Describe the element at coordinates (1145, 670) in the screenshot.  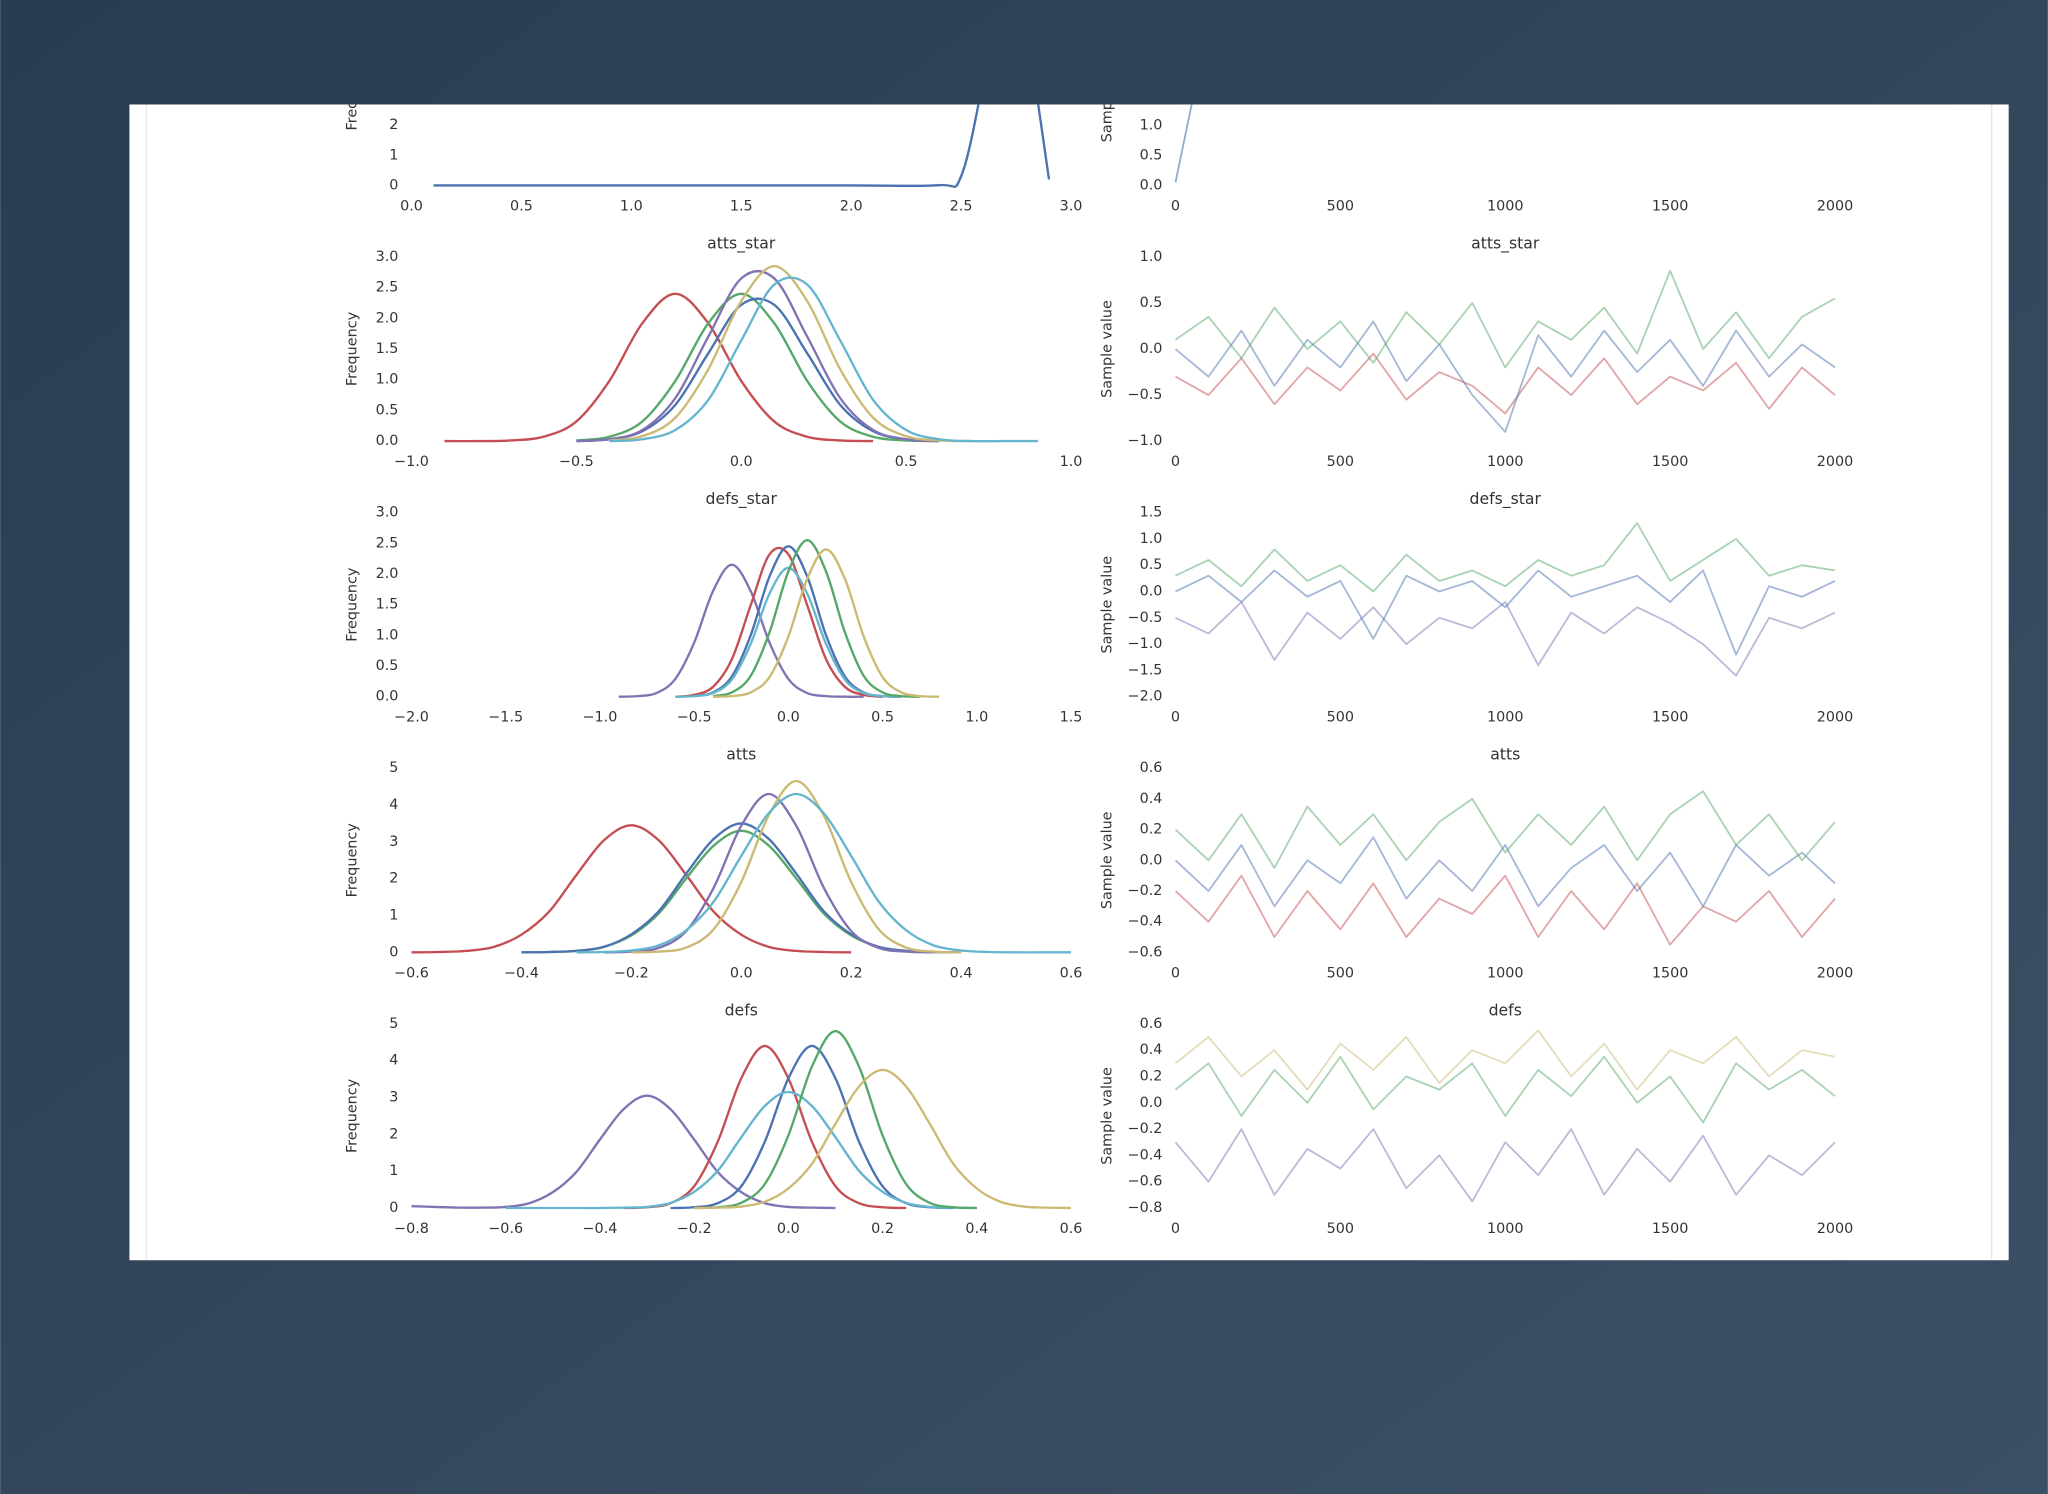
I see `y-tick-label: −1.5` at that location.